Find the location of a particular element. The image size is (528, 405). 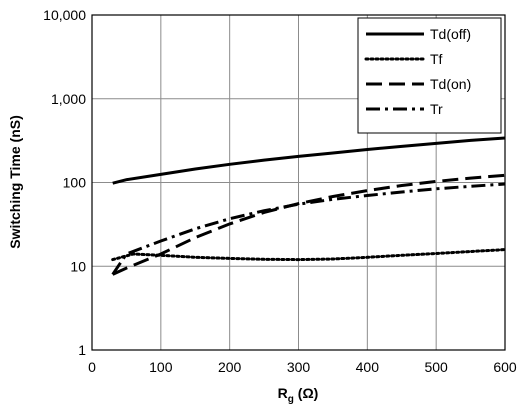

y-tick-label: 10 is located at coordinates (78, 266).